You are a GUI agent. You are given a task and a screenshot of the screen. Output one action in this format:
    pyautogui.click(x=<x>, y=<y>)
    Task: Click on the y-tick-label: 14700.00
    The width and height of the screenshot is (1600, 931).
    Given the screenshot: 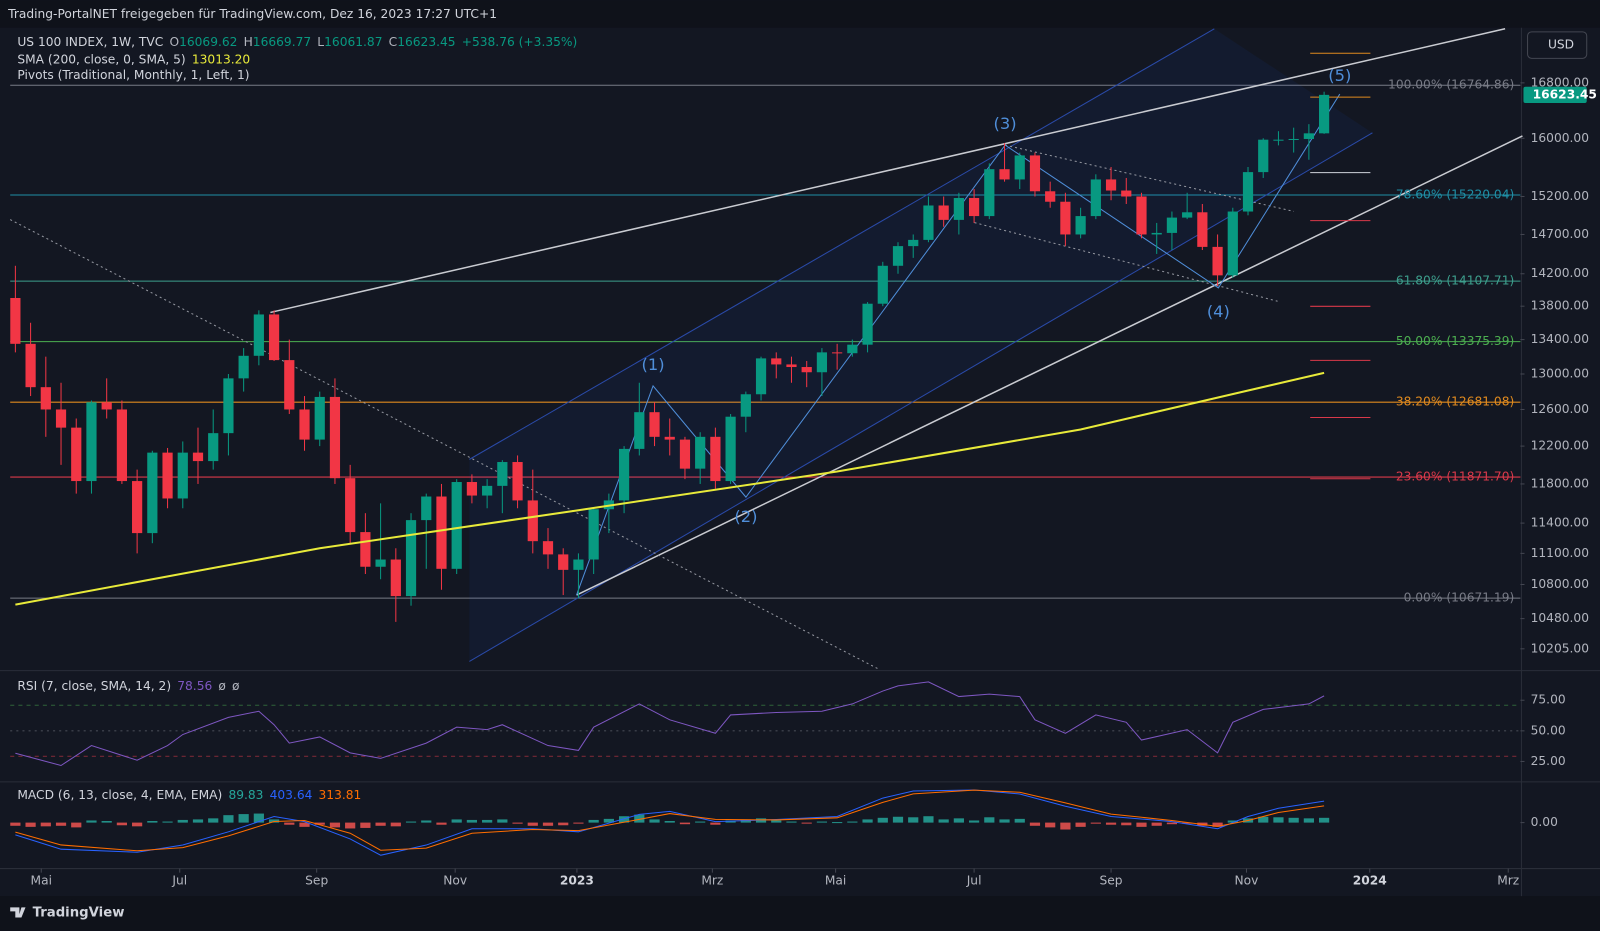 What is the action you would take?
    pyautogui.click(x=1560, y=234)
    